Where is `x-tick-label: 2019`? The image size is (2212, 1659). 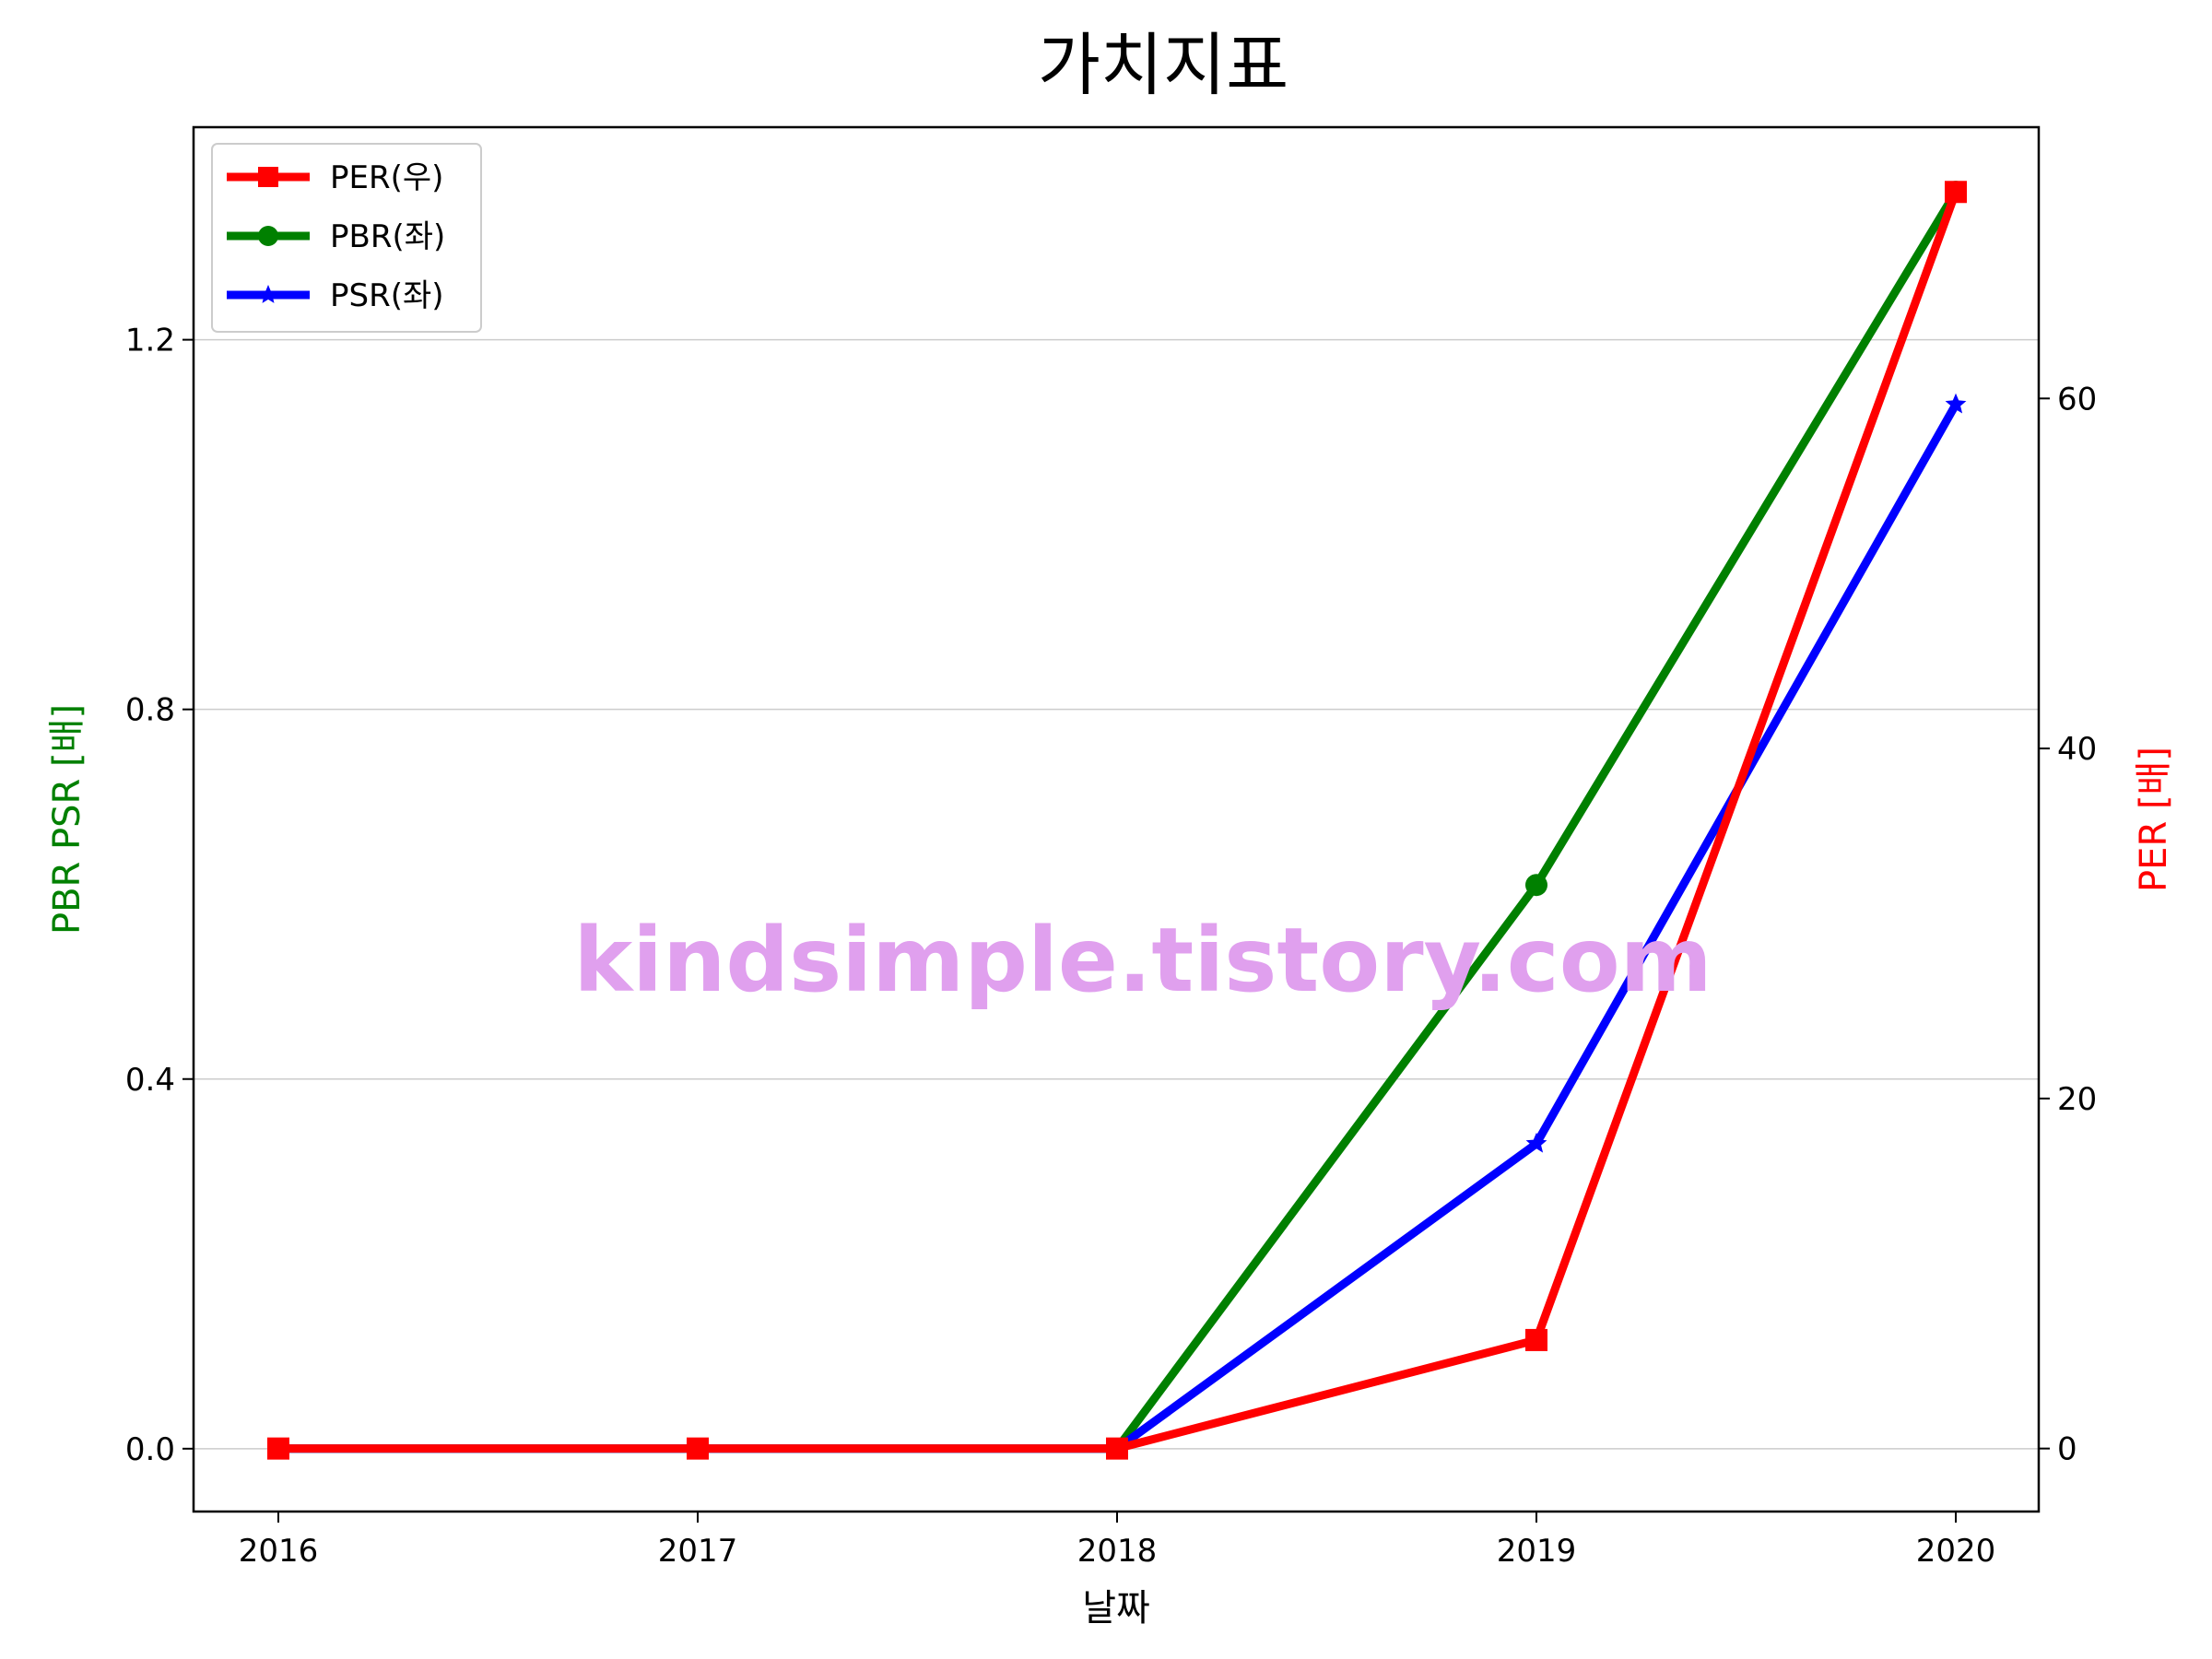 x-tick-label: 2019 is located at coordinates (1537, 1551).